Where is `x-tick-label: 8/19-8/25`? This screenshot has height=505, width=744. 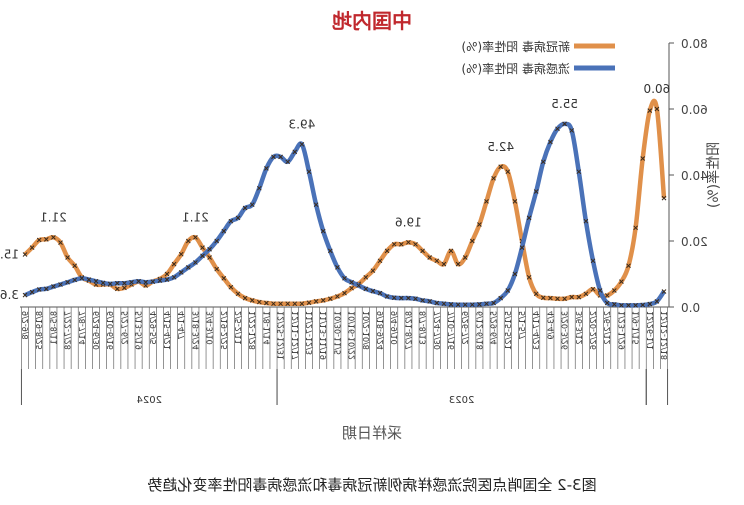 x-tick-label: 8/19-8/25 is located at coordinates (39, 330).